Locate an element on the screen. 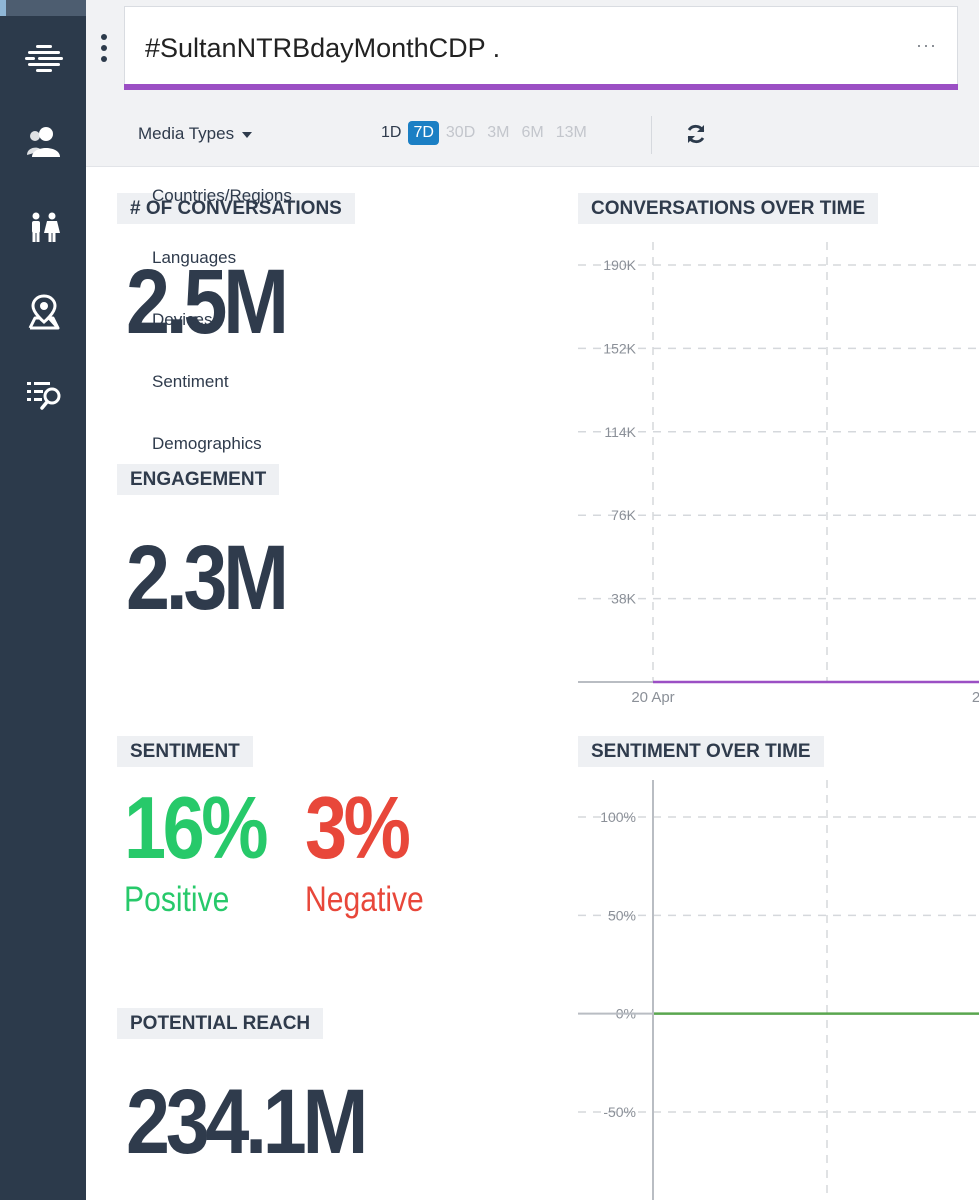 Image resolution: width=979 pixels, height=1200 pixels. x-tick-label: 20 Apr is located at coordinates (652, 697).